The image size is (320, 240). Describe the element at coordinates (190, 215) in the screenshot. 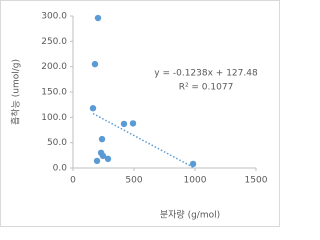

I see `x-axis-title: 분자량 (g/mol)` at that location.